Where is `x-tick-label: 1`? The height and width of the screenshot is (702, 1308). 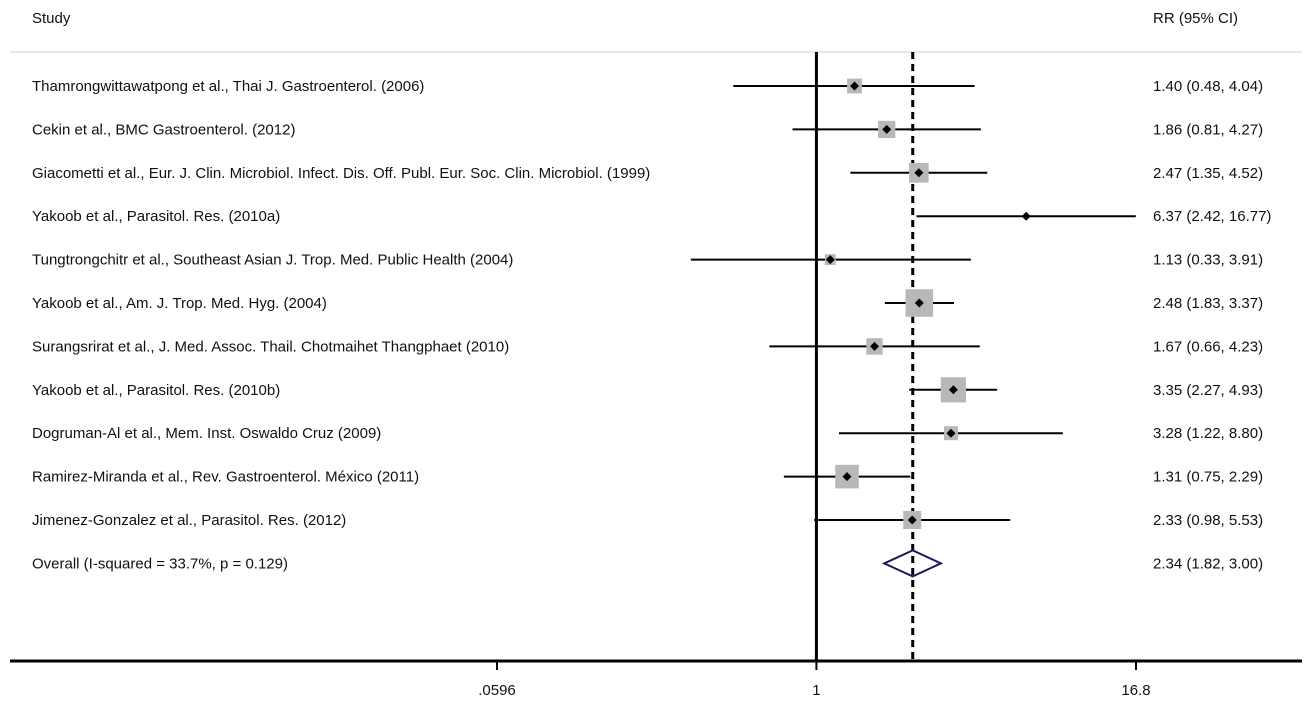 x-tick-label: 1 is located at coordinates (816, 690).